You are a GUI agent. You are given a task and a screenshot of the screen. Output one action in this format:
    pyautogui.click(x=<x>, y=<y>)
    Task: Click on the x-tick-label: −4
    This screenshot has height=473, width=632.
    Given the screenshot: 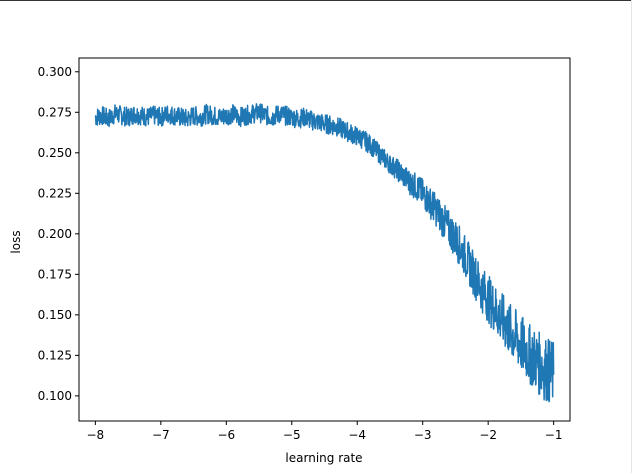 What is the action you would take?
    pyautogui.click(x=357, y=435)
    